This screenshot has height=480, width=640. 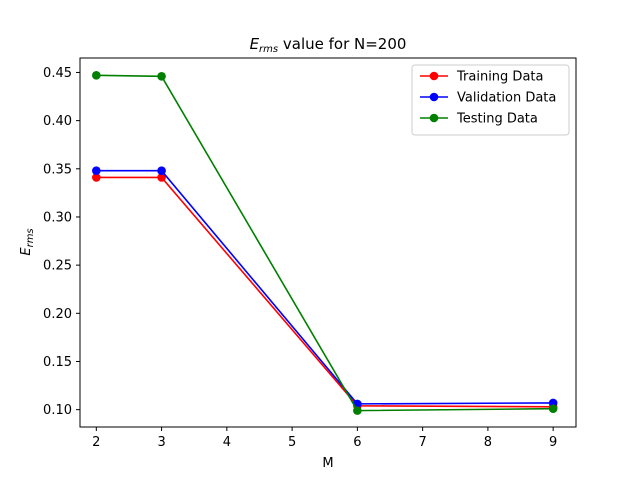 What do you see at coordinates (499, 77) in the screenshot?
I see `legend-label: Training Data` at bounding box center [499, 77].